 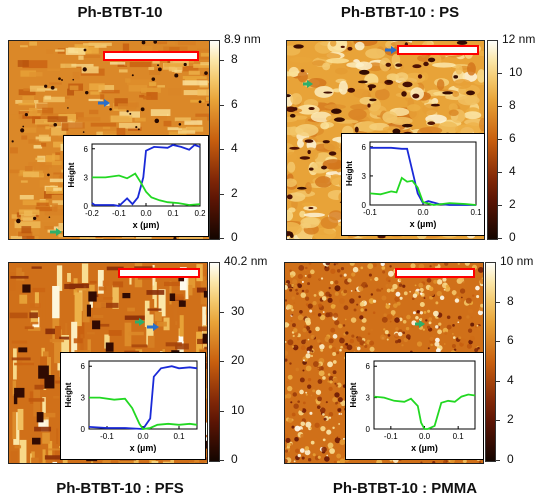 I want to click on panel-title-c: Ph-BTBT-10 : PFS, so click(x=120, y=488).